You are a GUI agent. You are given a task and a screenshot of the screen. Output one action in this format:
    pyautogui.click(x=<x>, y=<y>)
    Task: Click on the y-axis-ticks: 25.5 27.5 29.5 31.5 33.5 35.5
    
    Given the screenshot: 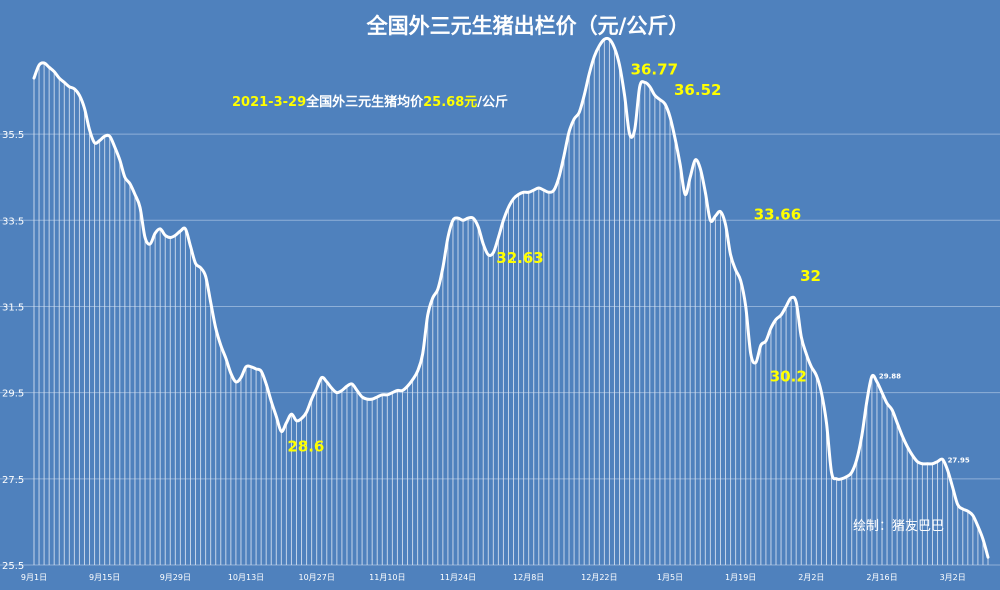 What is the action you would take?
    pyautogui.click(x=13, y=351)
    